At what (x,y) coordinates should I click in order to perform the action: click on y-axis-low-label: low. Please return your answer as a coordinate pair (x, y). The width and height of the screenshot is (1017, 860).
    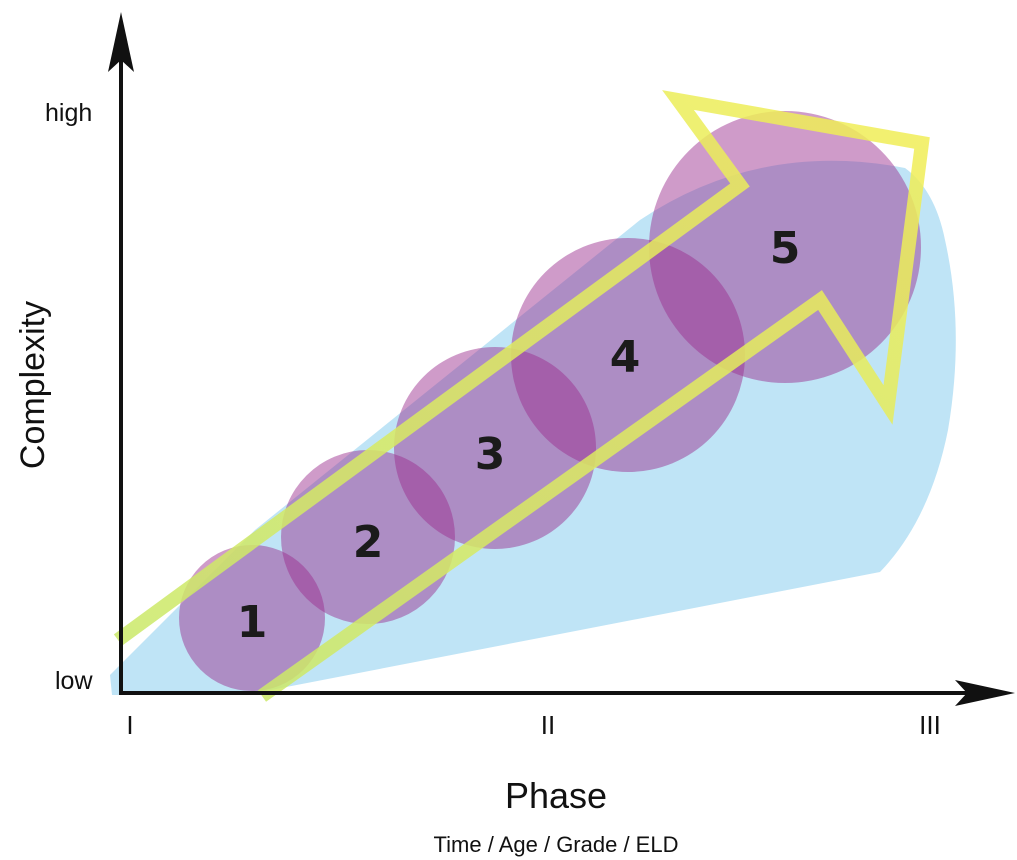
    Looking at the image, I should click on (74, 681).